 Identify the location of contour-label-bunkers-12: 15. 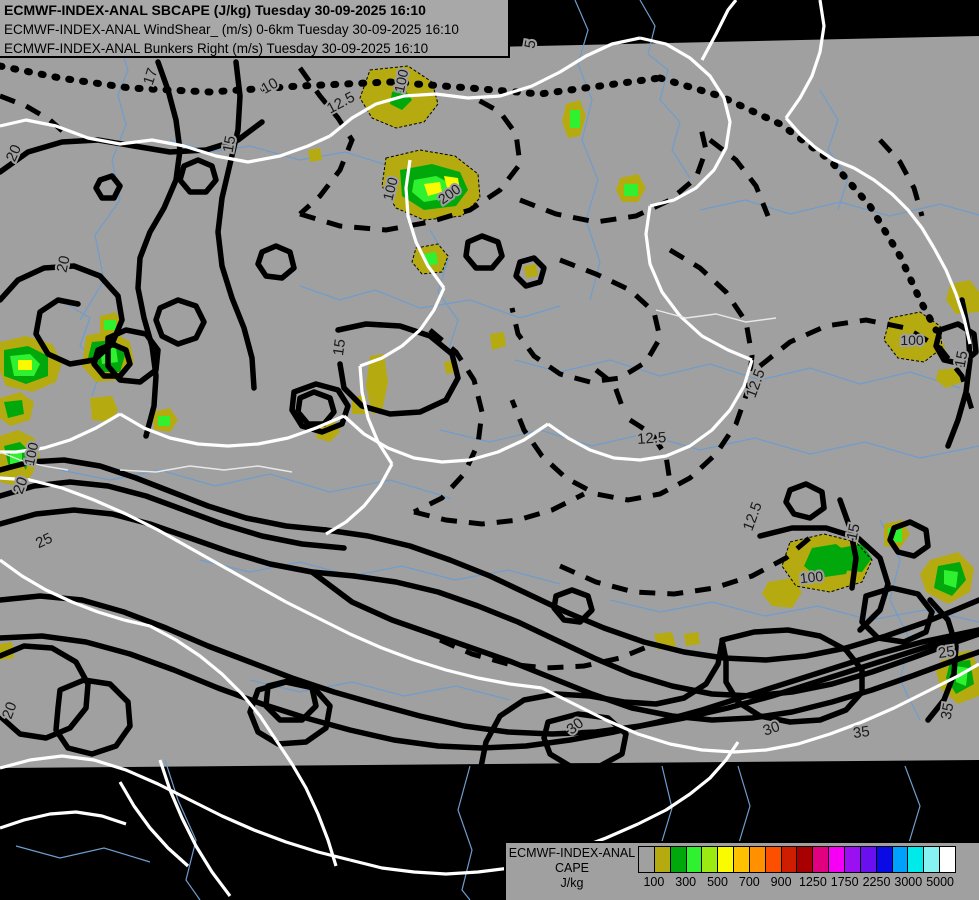
(962, 359).